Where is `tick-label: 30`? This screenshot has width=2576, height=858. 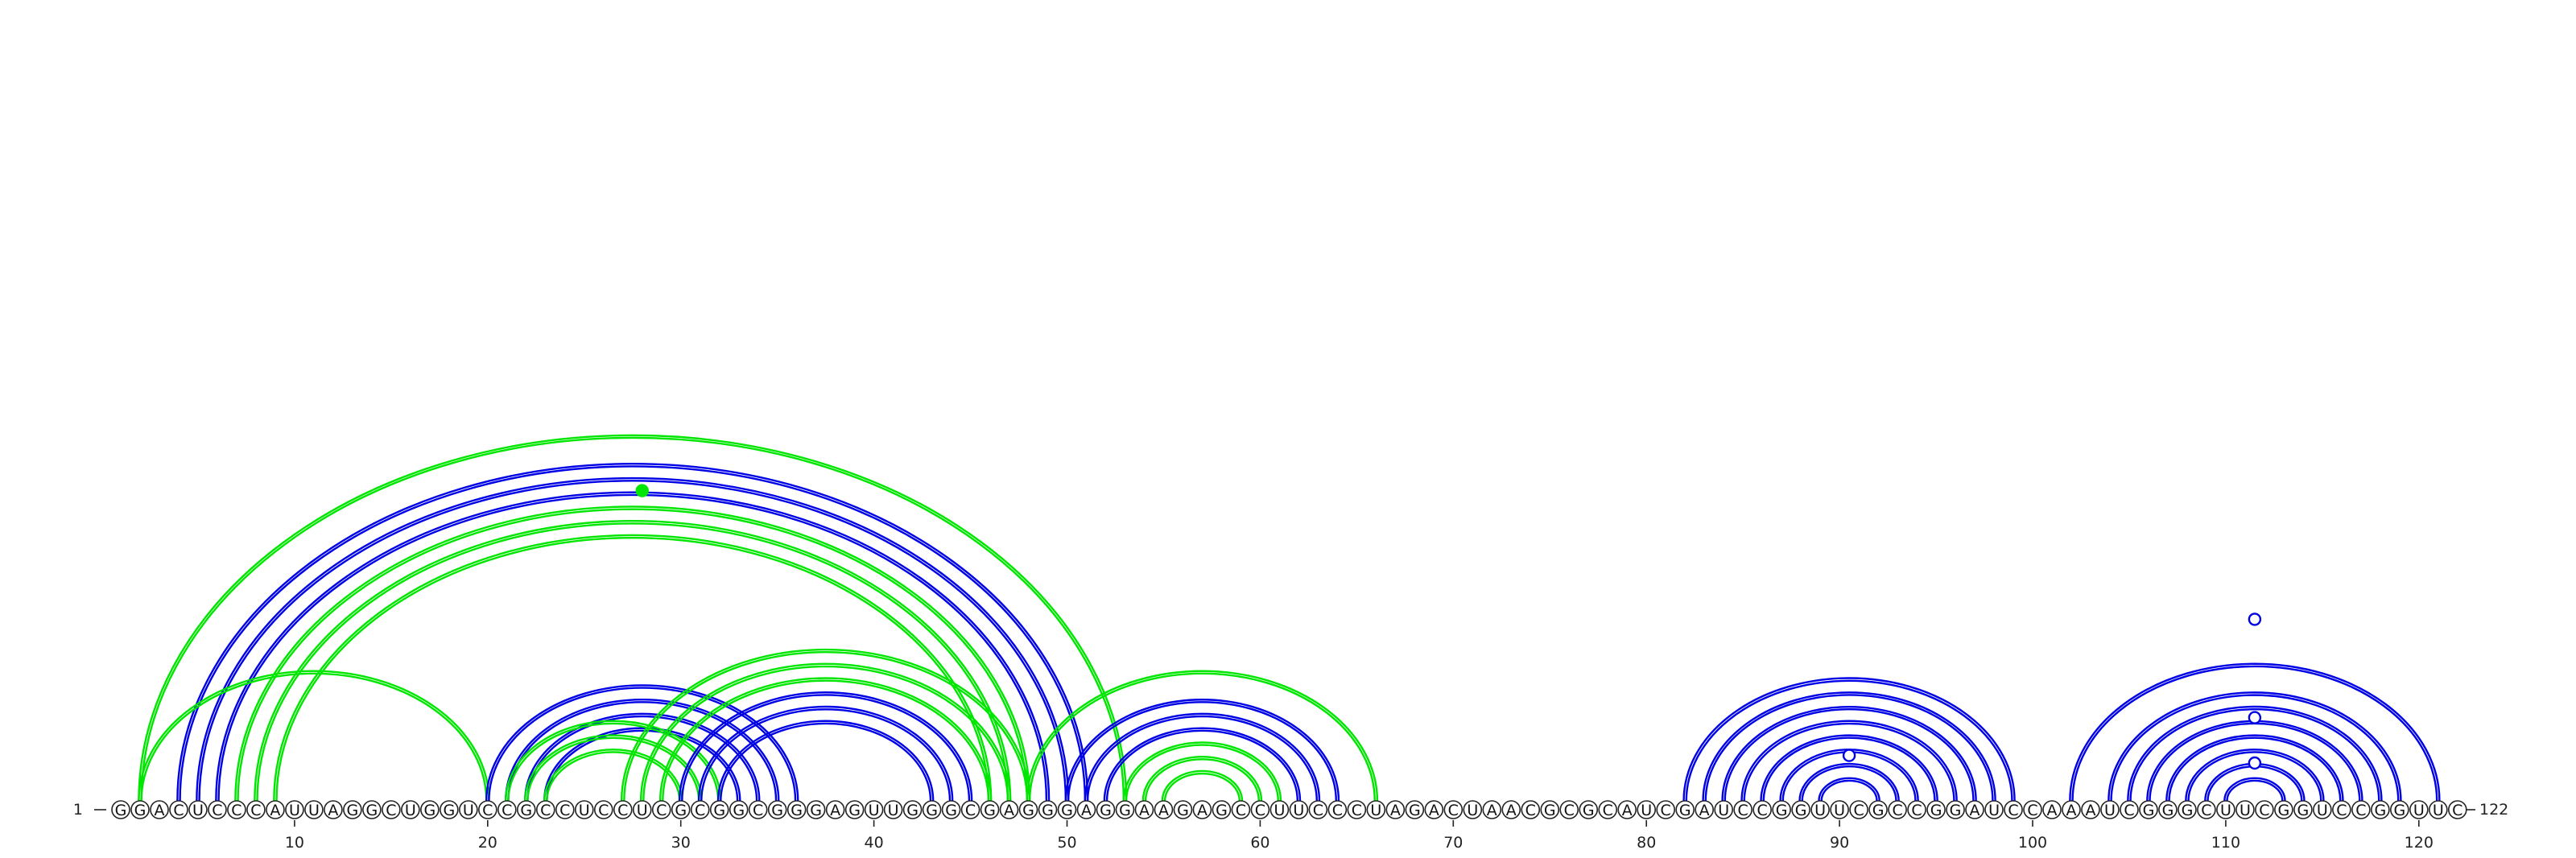 tick-label: 30 is located at coordinates (681, 843).